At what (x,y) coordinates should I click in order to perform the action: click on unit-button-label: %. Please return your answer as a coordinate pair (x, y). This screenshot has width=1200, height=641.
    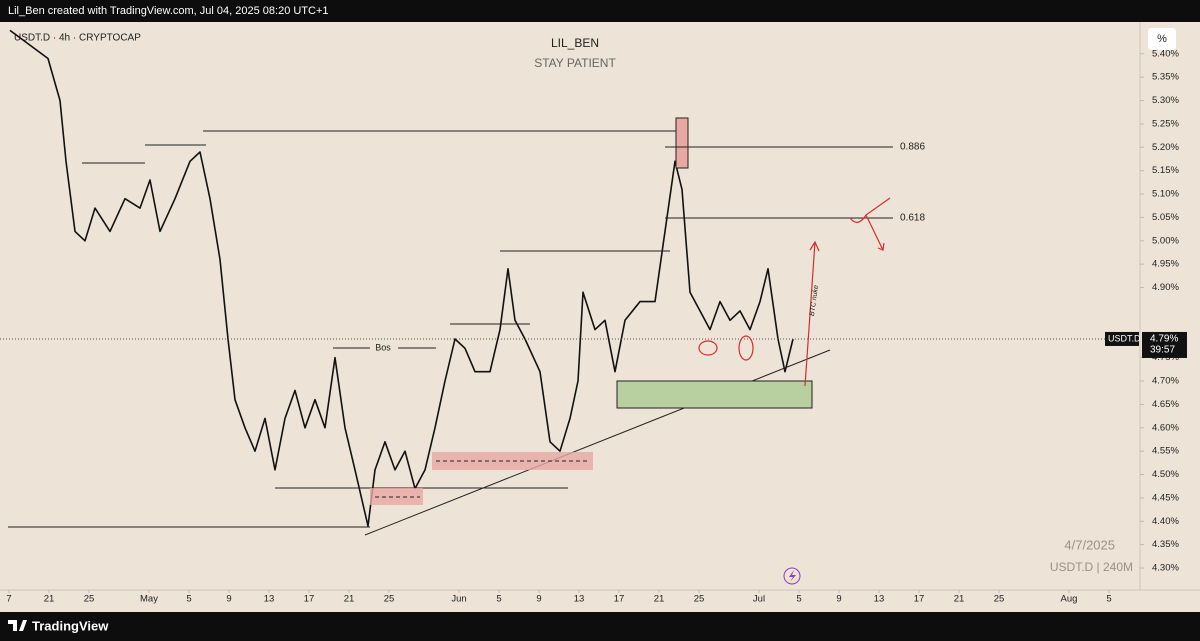
    Looking at the image, I should click on (1162, 39).